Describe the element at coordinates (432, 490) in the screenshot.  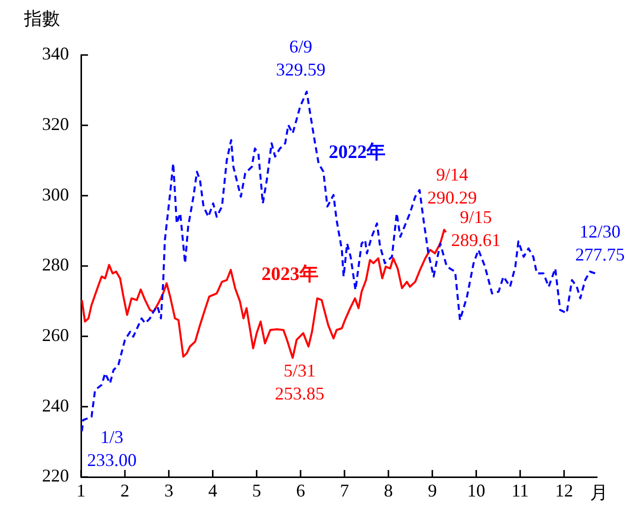
I see `x-tick-label: 9` at that location.